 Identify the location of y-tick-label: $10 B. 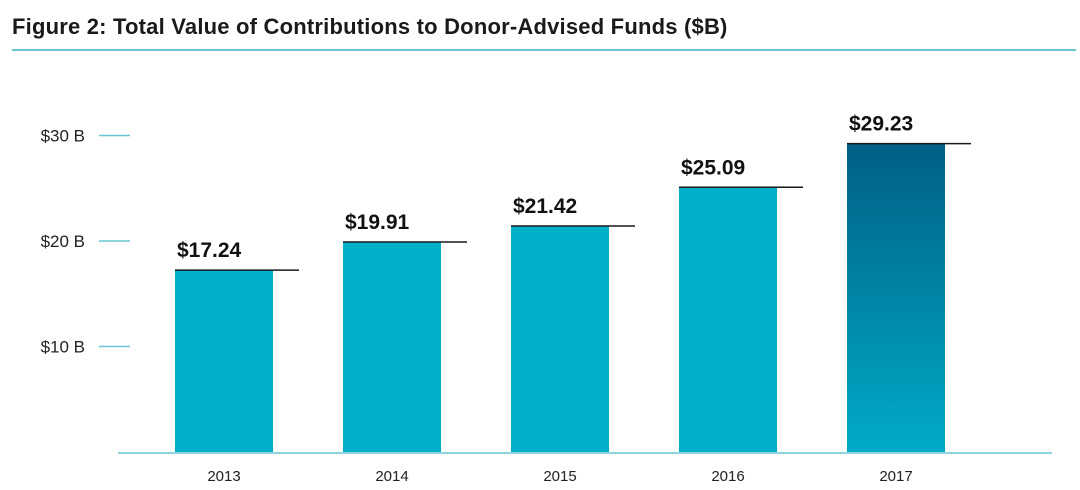
(63, 347).